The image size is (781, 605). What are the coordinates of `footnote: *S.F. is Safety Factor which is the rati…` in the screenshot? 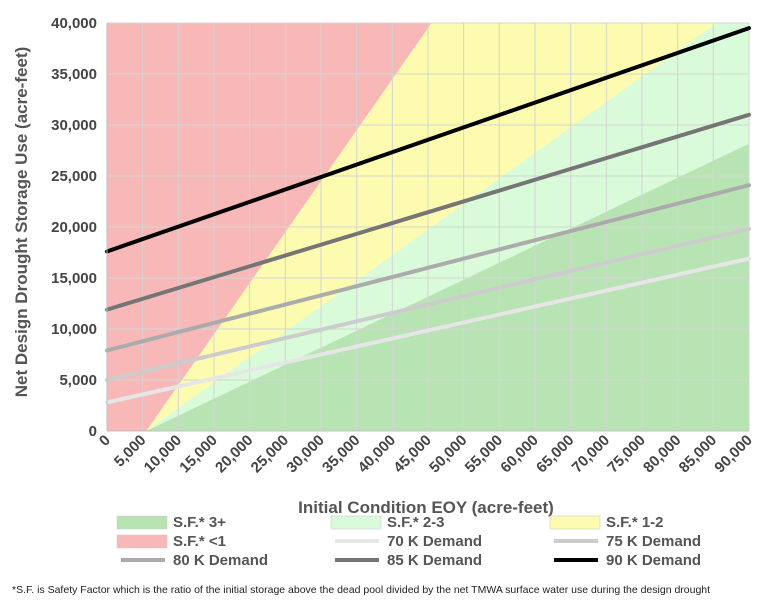 It's located at (361, 590).